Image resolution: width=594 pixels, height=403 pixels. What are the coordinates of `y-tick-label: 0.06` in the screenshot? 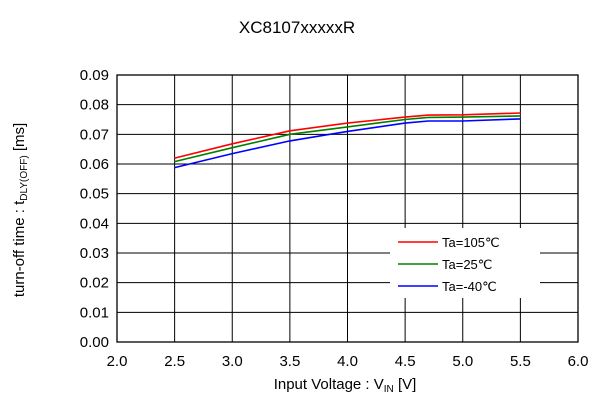 It's located at (94, 164).